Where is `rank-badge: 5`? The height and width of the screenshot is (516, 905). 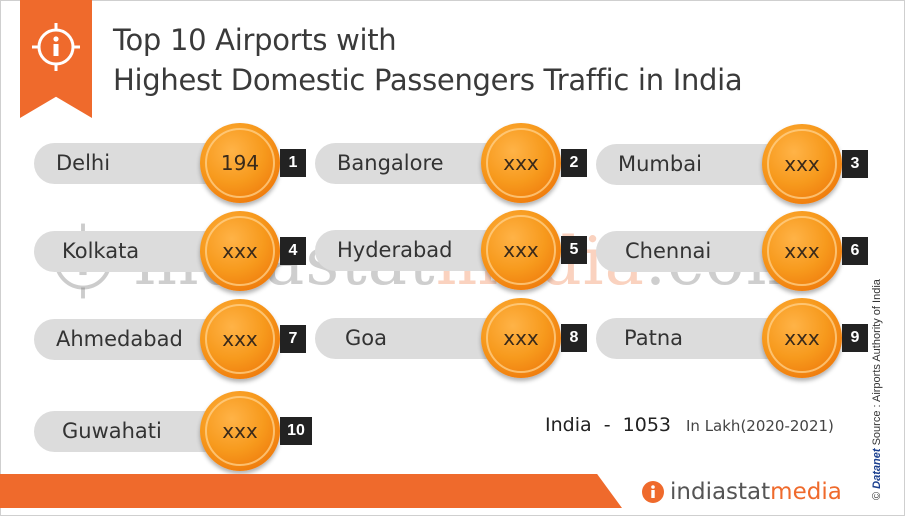
rank-badge: 5 is located at coordinates (574, 250).